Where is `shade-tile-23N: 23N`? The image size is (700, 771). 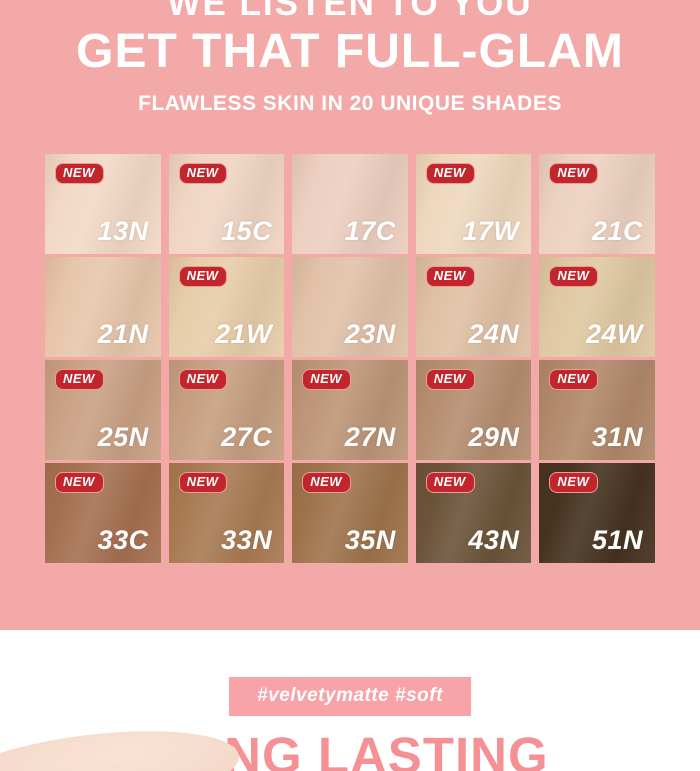
shade-tile-23N: 23N is located at coordinates (350, 307).